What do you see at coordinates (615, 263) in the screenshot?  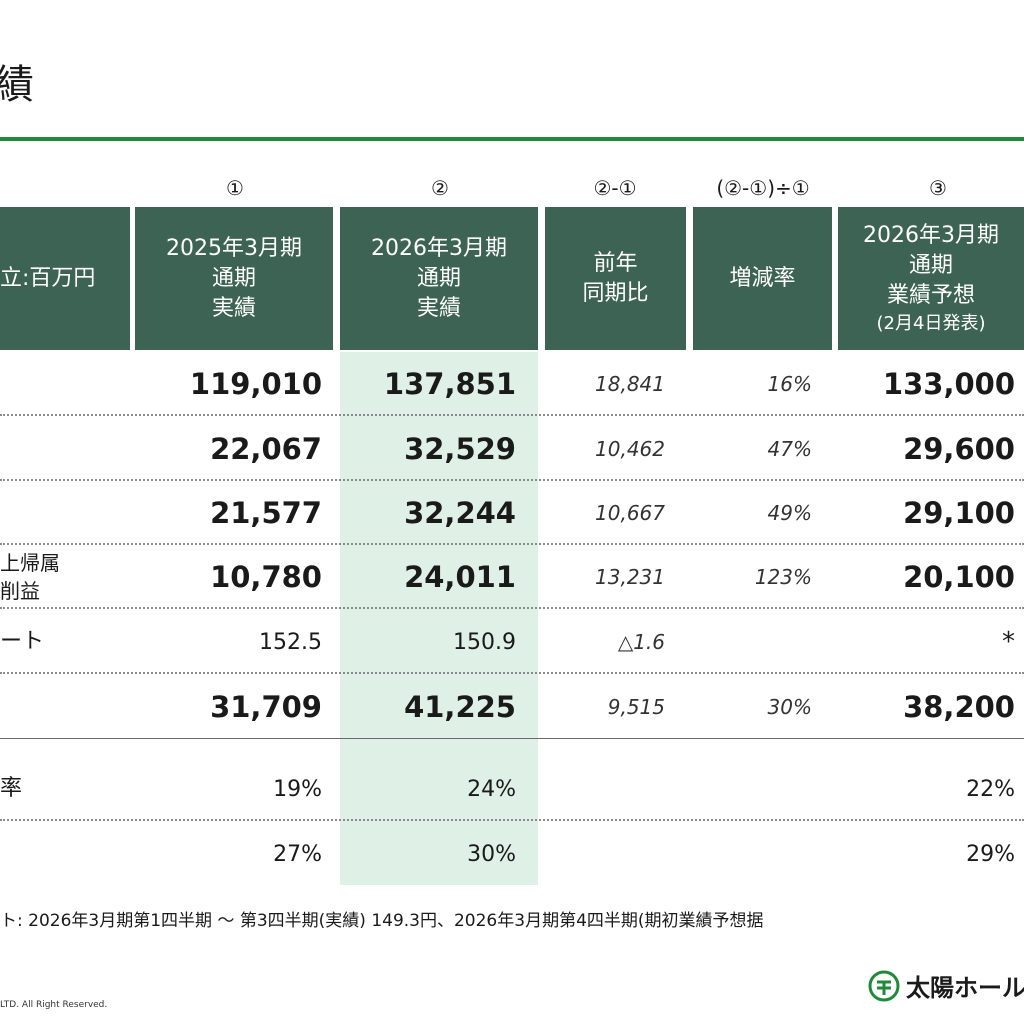 I see `header-line: 前年` at bounding box center [615, 263].